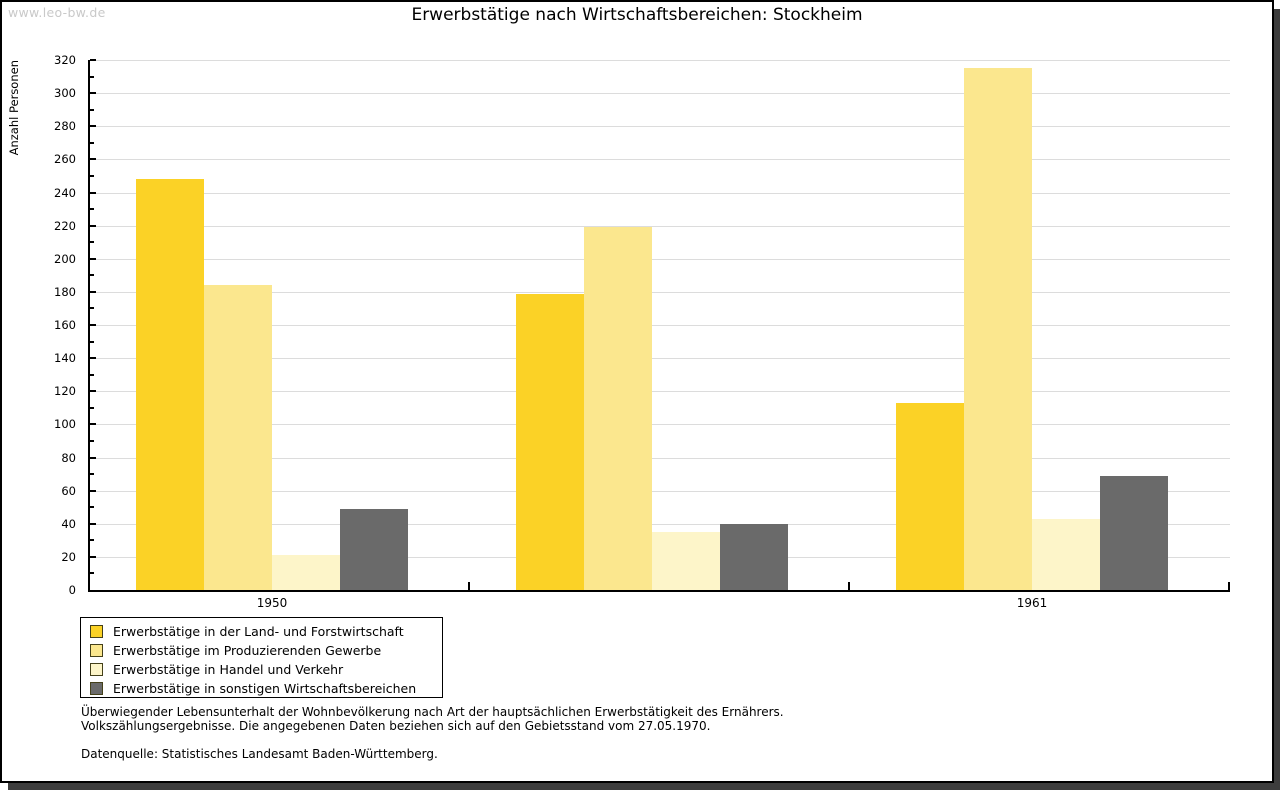  Describe the element at coordinates (272, 603) in the screenshot. I see `x-axis-category-label: 1950` at that location.